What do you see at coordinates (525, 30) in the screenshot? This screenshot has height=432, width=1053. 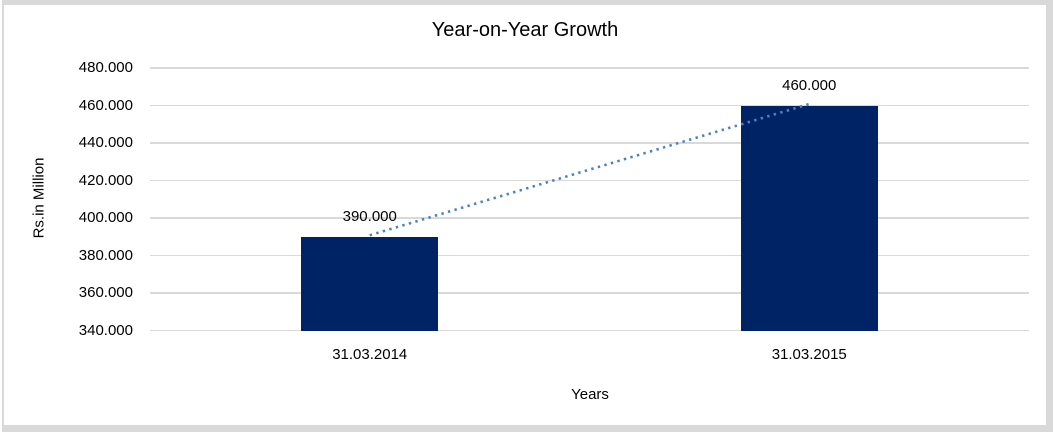 I see `chart-title: Year-on-Year Growth` at bounding box center [525, 30].